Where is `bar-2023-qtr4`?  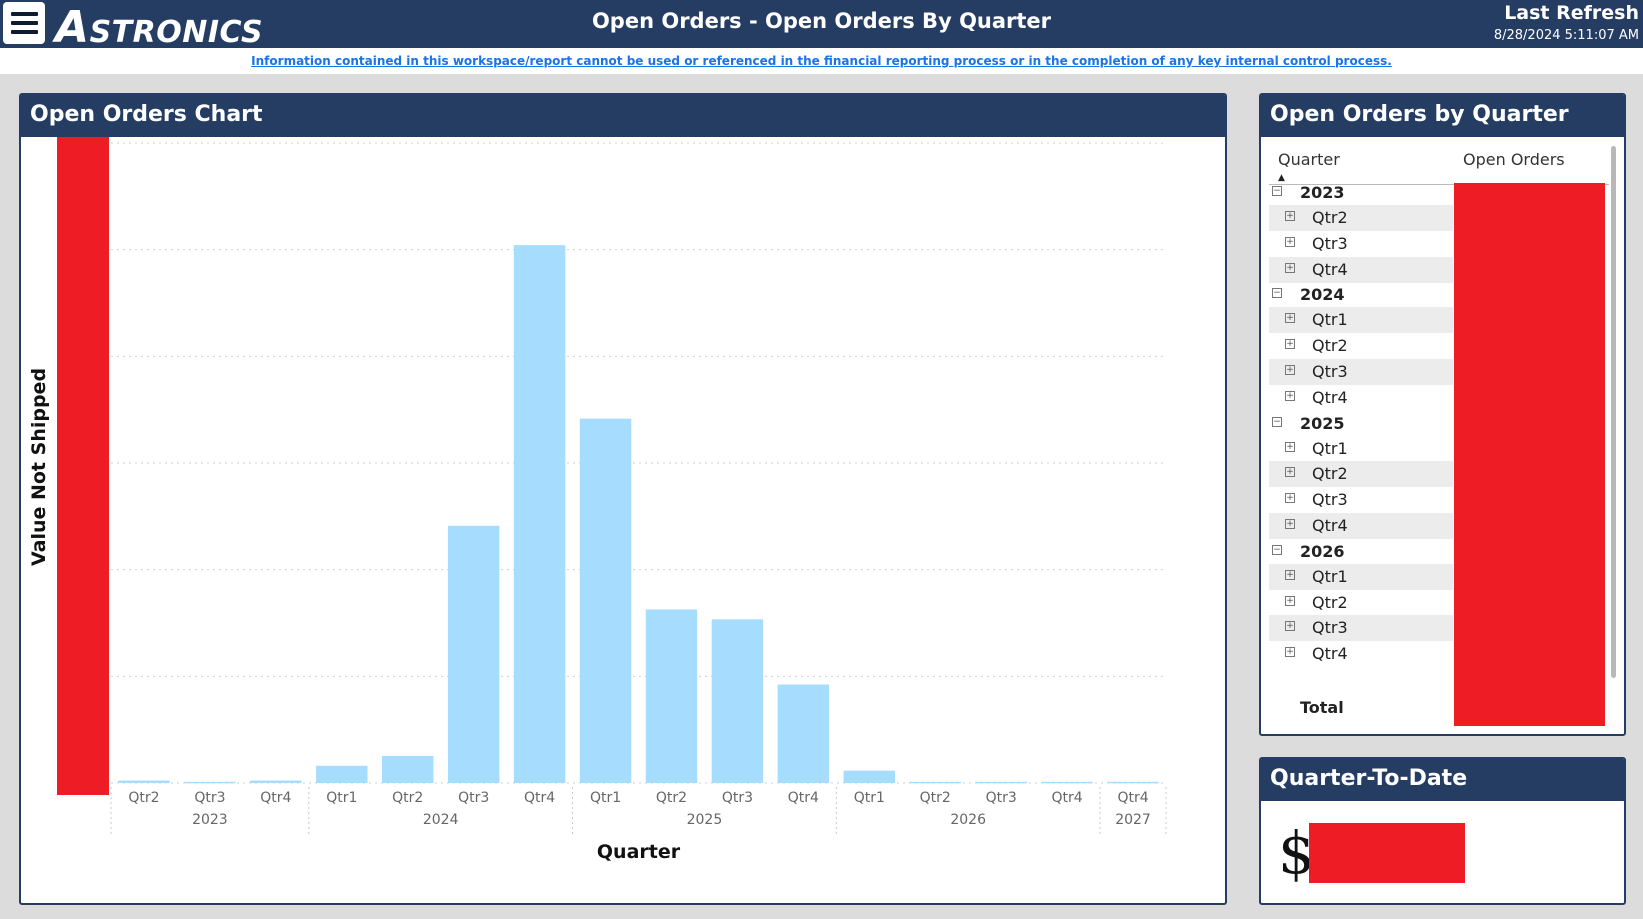 bar-2023-qtr4 is located at coordinates (276, 781).